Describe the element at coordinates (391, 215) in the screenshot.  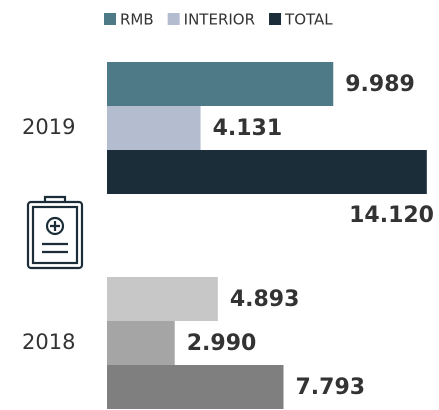
I see `value-label: 14.120` at that location.